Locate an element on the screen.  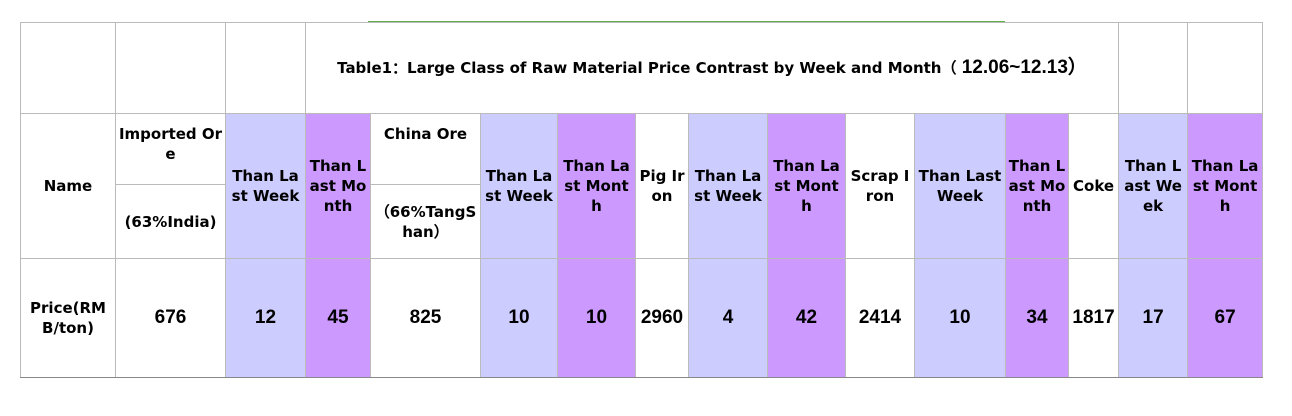
column-header: Scrap Iron is located at coordinates (880, 186).